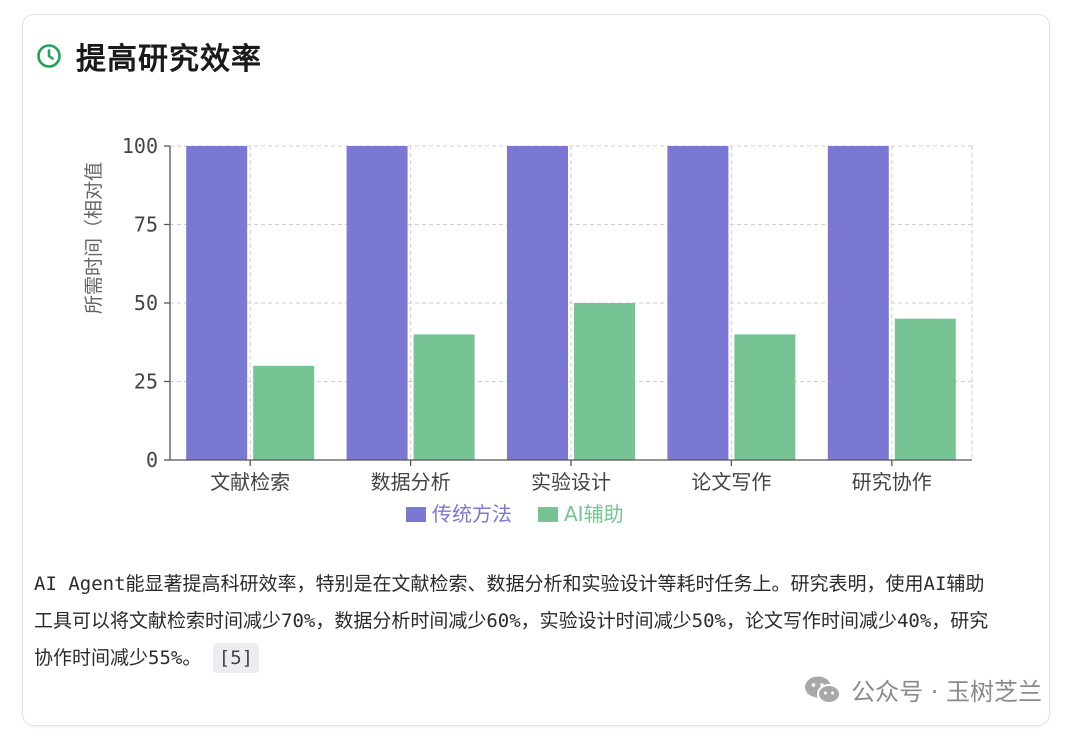 This screenshot has width=1080, height=746. I want to click on y-tick-label: 100, so click(140, 146).